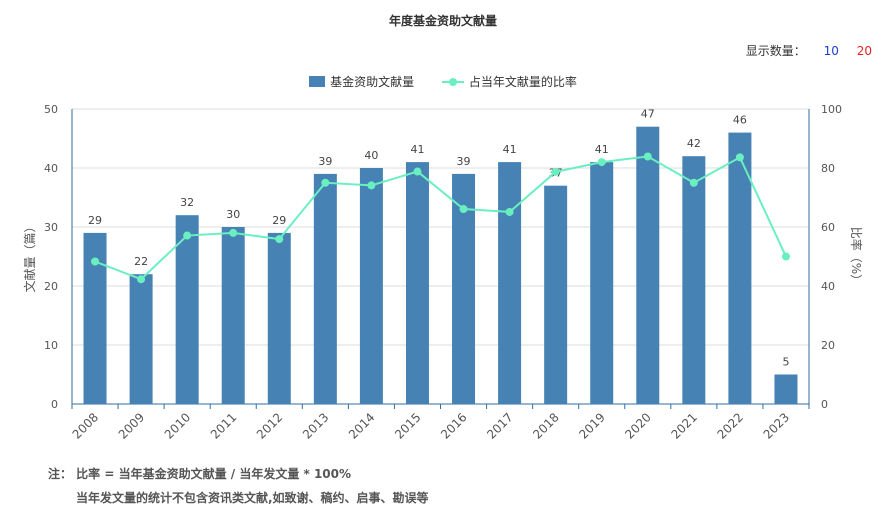  I want to click on y-axis-title: 文献量（篇）, so click(29, 256).